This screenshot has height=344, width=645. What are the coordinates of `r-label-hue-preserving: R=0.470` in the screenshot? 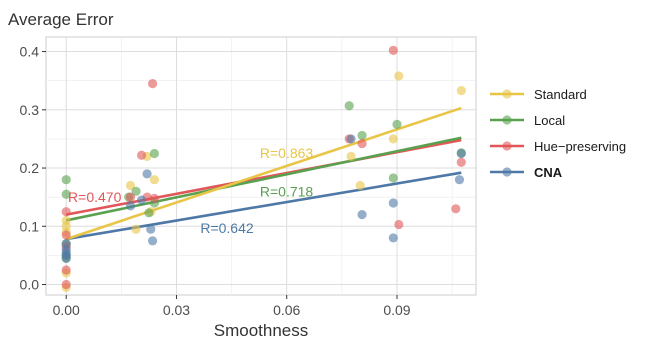 It's located at (95, 197).